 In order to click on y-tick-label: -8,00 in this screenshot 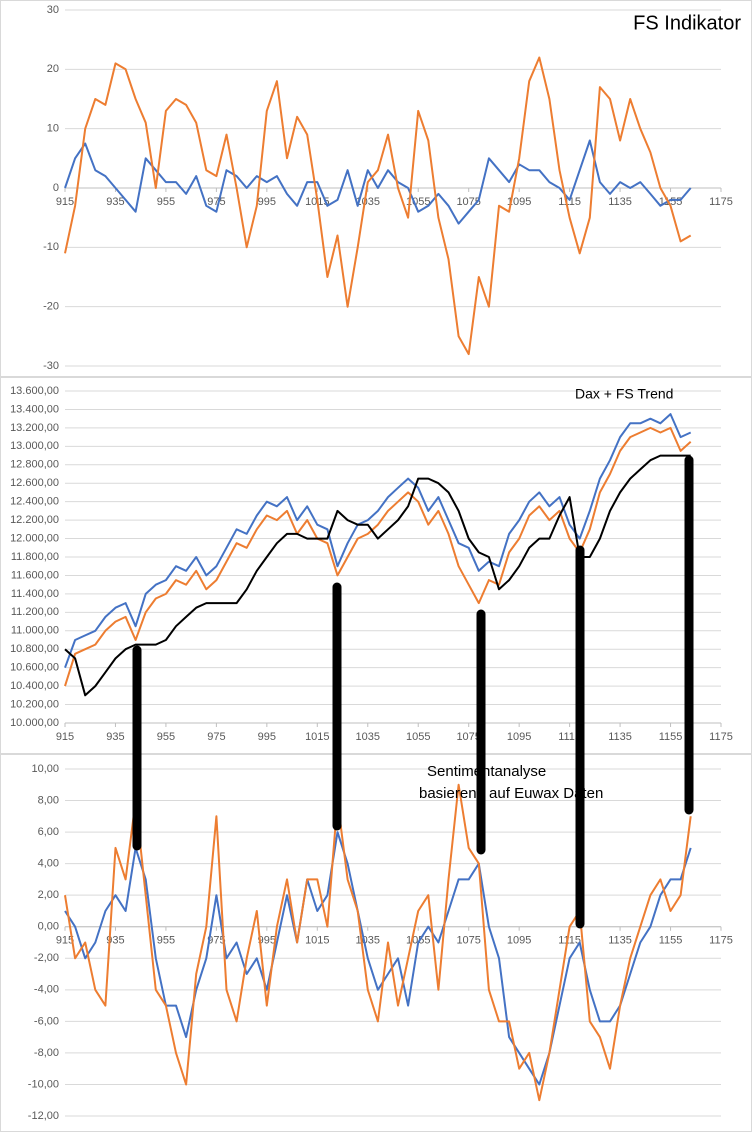, I will do `click(46, 1053)`.